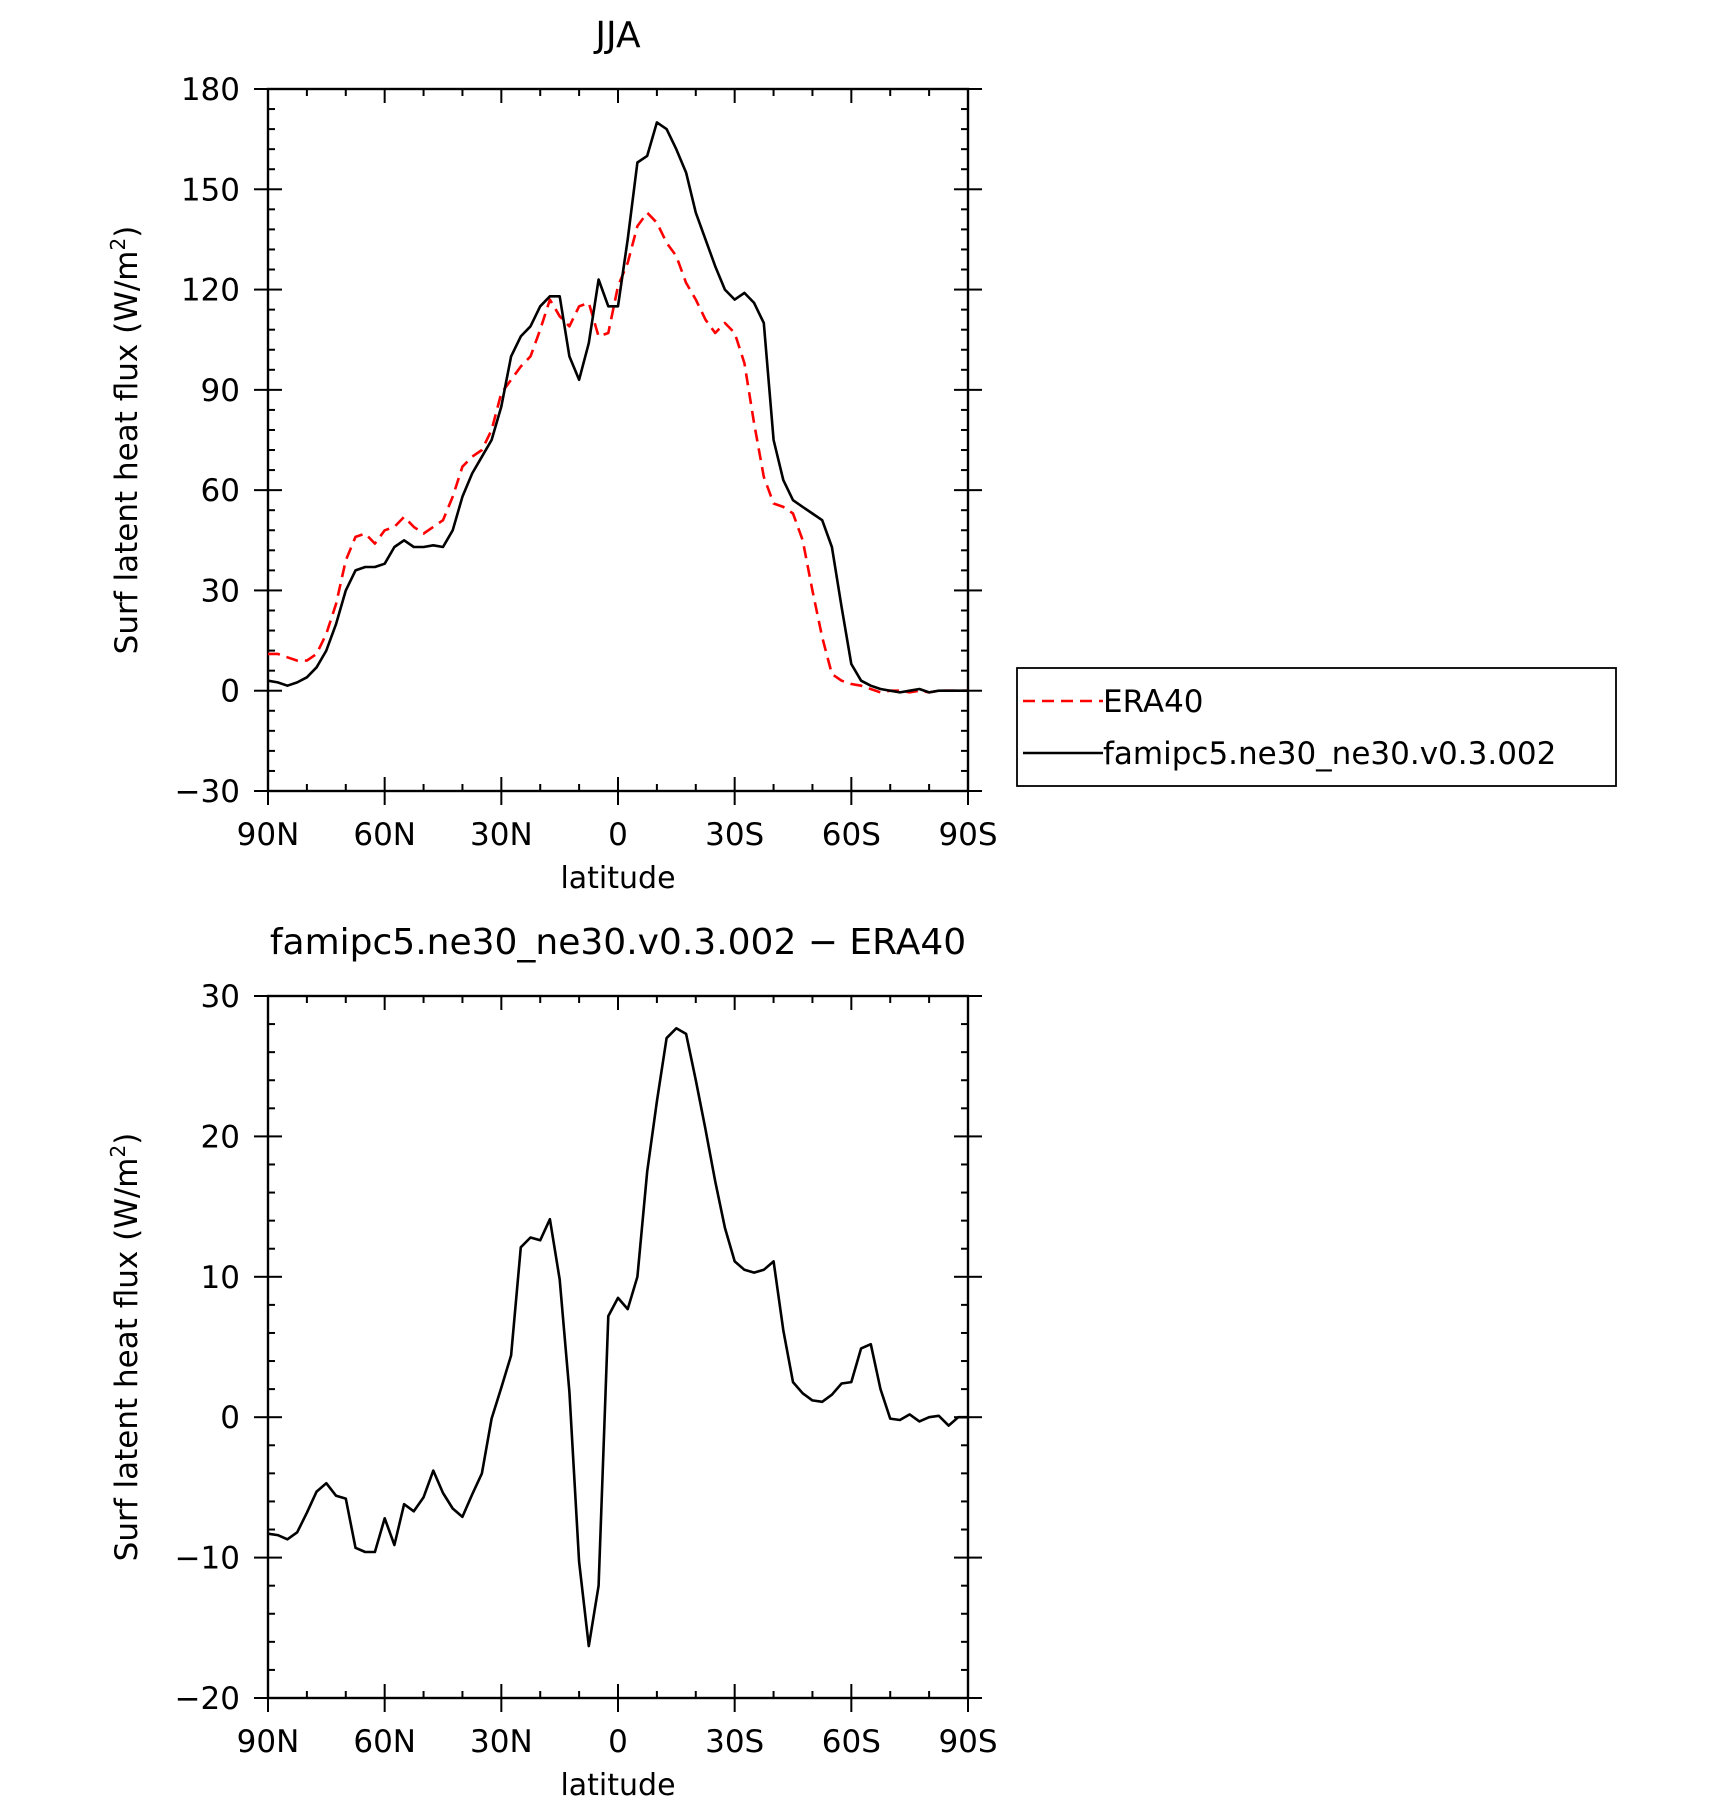 The height and width of the screenshot is (1816, 1710). What do you see at coordinates (1329, 754) in the screenshot?
I see `legend-label: famipc5.ne30_ne30.v0.3.002` at bounding box center [1329, 754].